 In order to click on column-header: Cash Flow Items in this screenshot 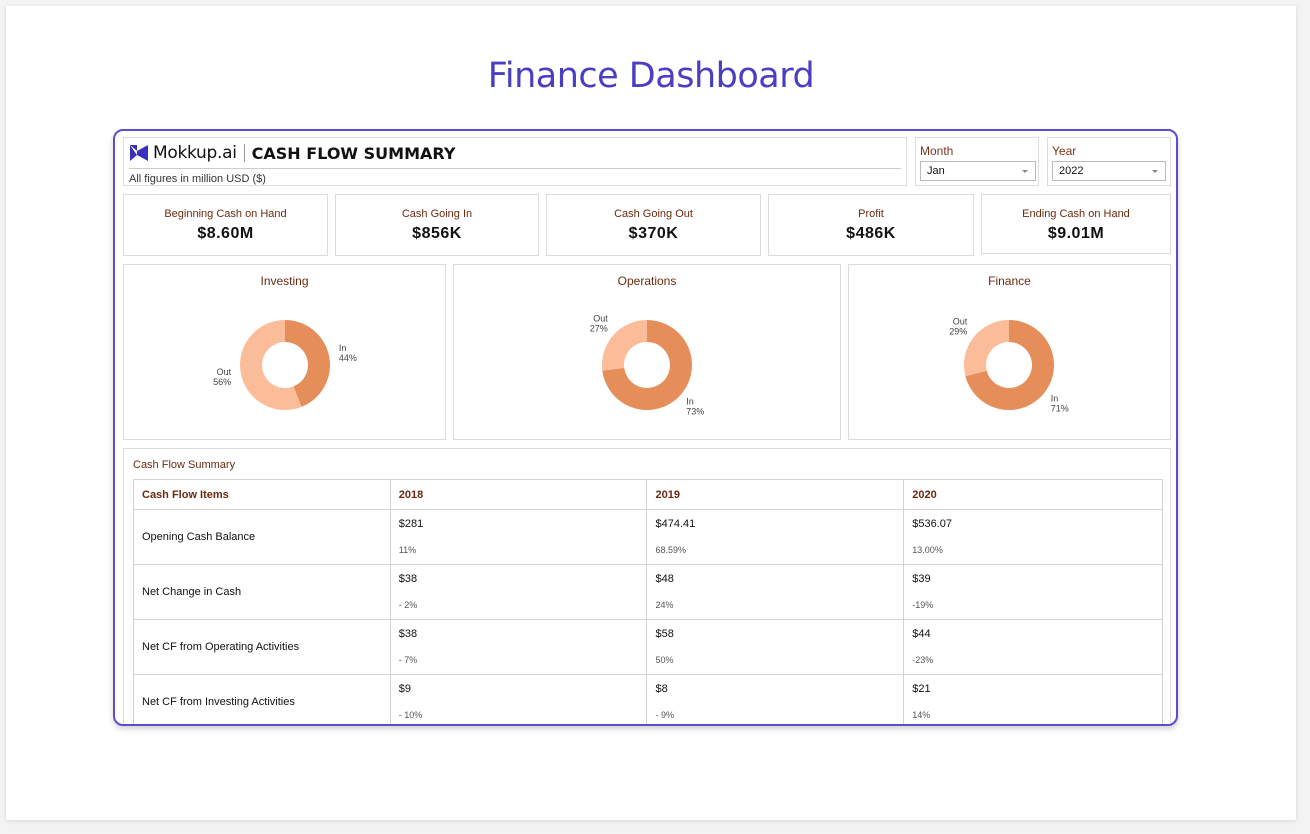, I will do `click(262, 494)`.